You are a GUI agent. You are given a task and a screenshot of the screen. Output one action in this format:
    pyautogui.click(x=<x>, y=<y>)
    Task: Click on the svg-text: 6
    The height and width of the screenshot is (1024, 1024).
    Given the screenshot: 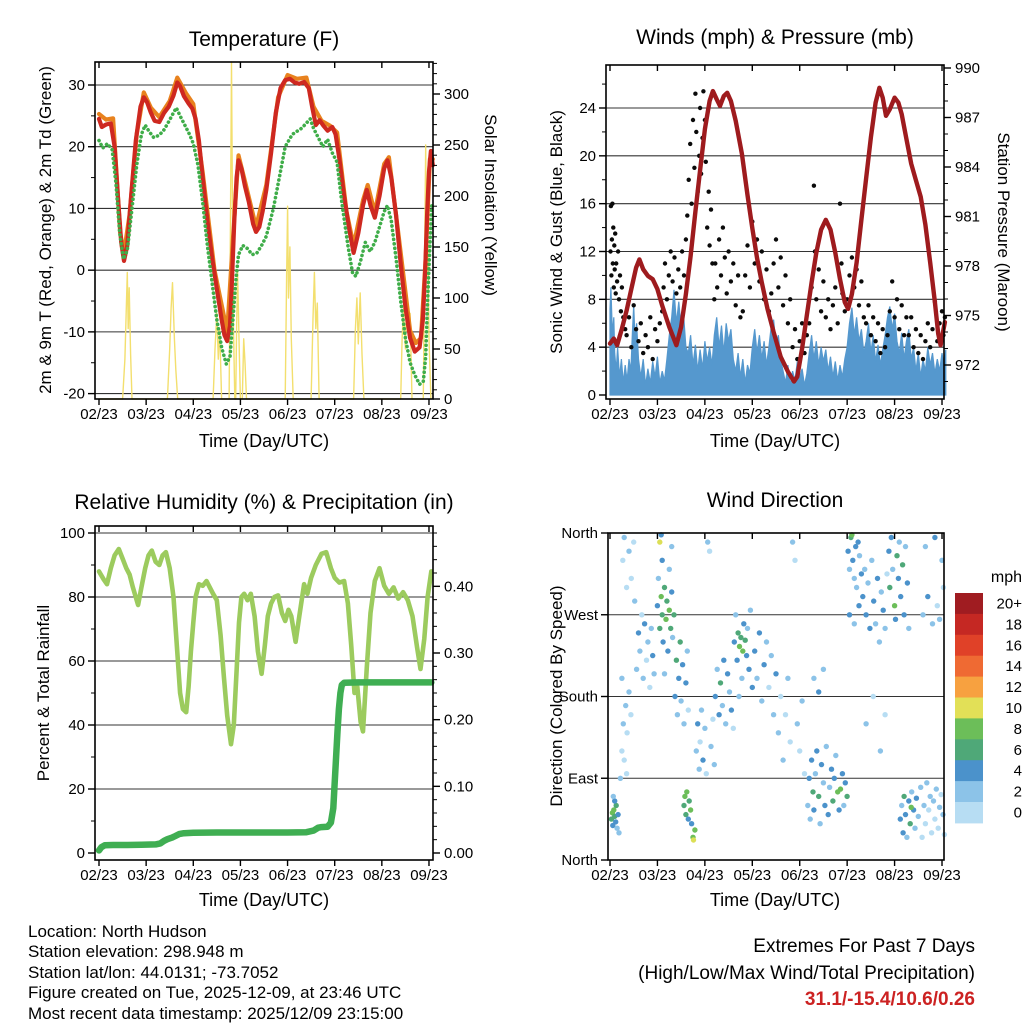 What is the action you would take?
    pyautogui.click(x=1018, y=750)
    